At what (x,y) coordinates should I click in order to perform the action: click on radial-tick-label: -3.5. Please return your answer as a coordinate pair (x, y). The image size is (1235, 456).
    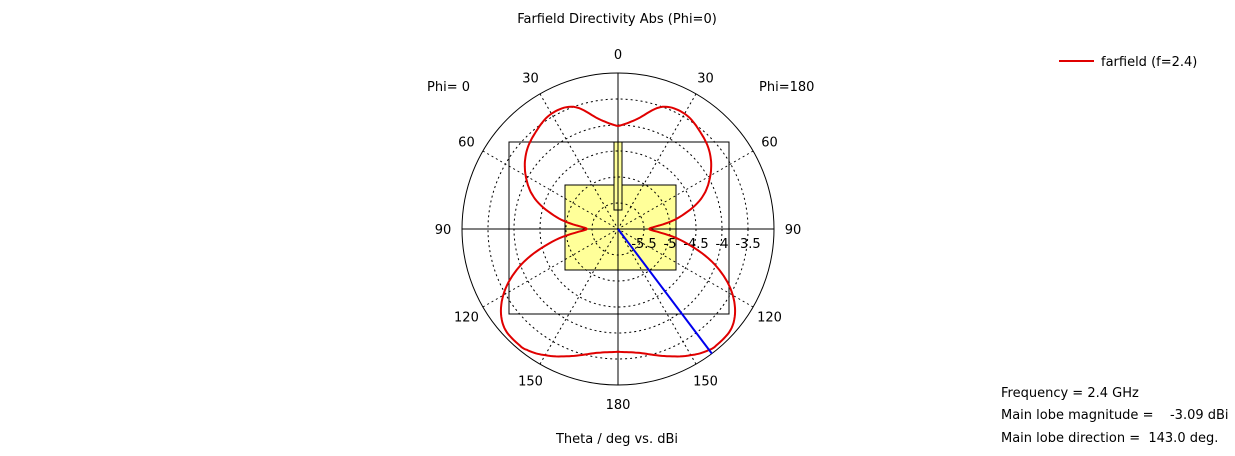
    Looking at the image, I should click on (747, 244).